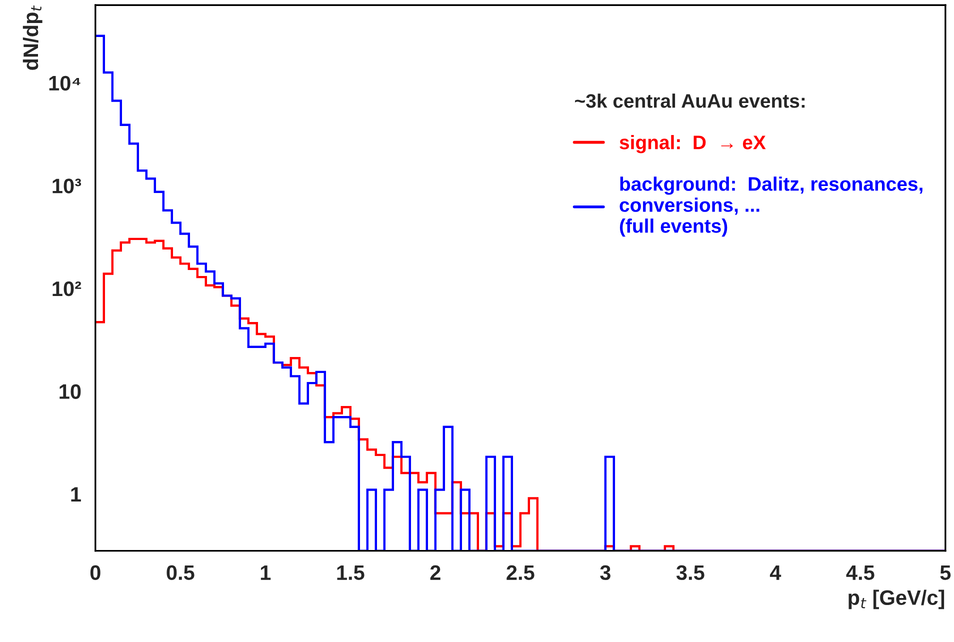 The height and width of the screenshot is (642, 954). What do you see at coordinates (435, 572) in the screenshot?
I see `x-tick-label: 2` at bounding box center [435, 572].